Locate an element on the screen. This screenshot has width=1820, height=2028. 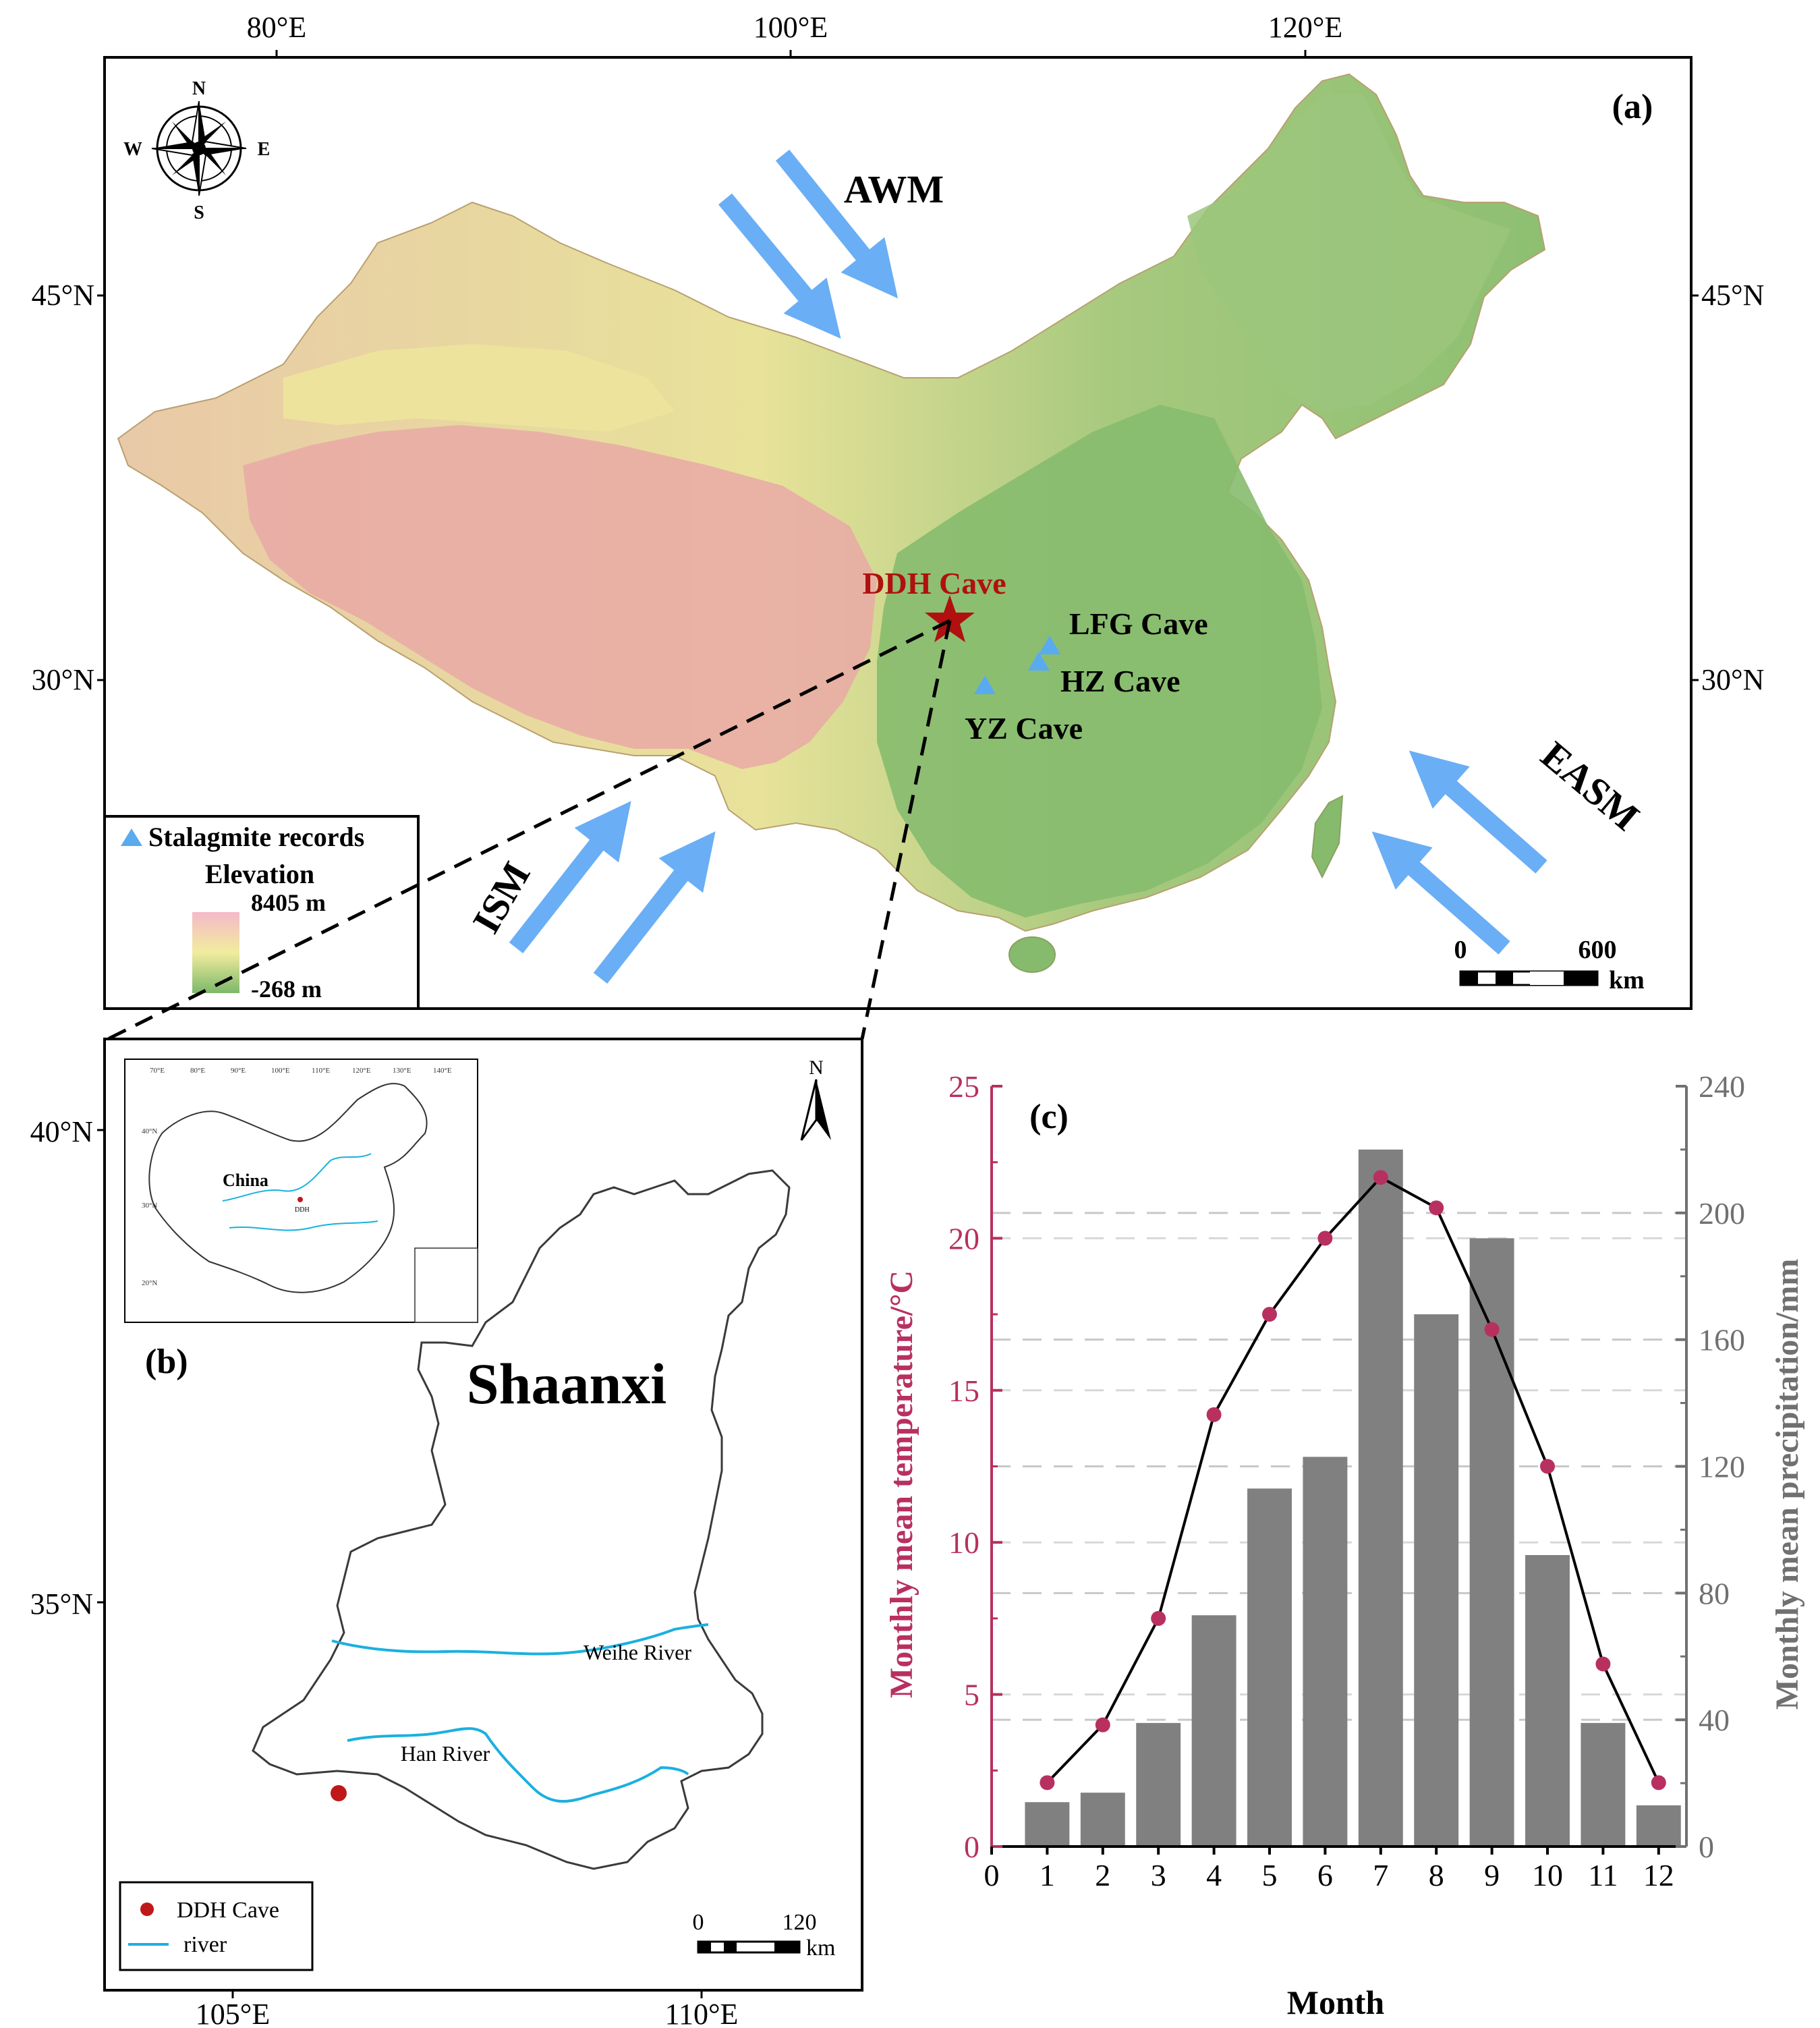
y-left-tick-label: 25 is located at coordinates (963, 1086).